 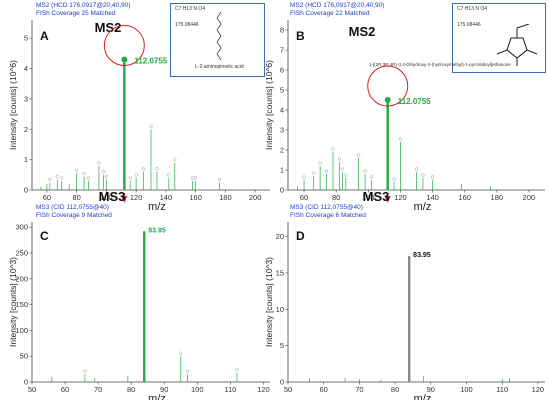 I want to click on panel-b-main-peak-marker, so click(x=387, y=100).